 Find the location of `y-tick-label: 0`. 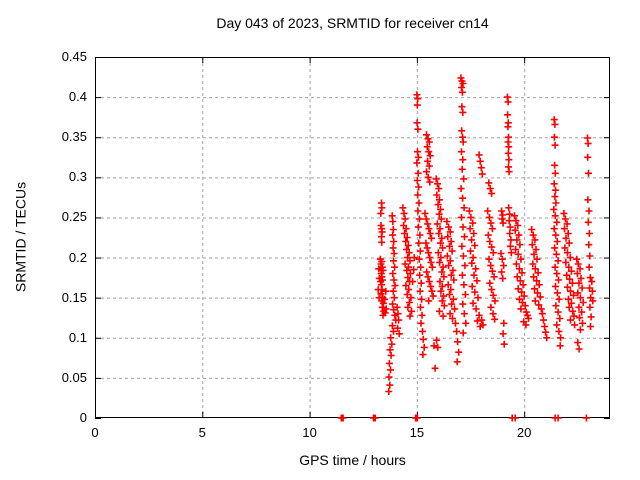

y-tick-label: 0 is located at coordinates (83, 417).